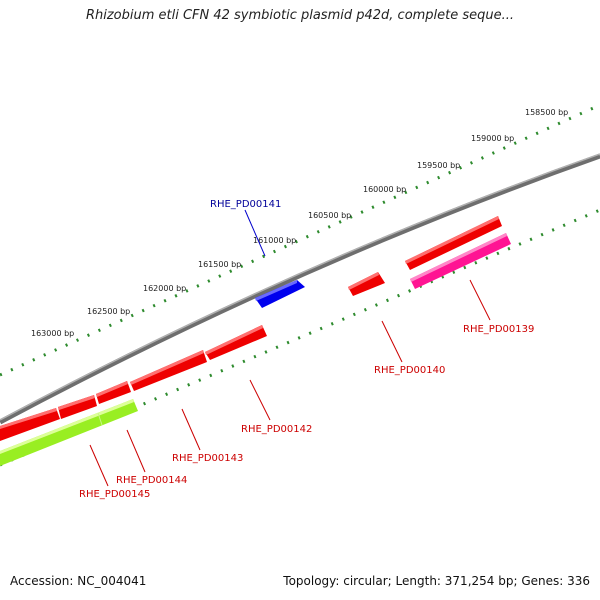 The width and height of the screenshot is (600, 600). Describe the element at coordinates (114, 494) in the screenshot. I see `gene-label: RHE_PD00145` at that location.